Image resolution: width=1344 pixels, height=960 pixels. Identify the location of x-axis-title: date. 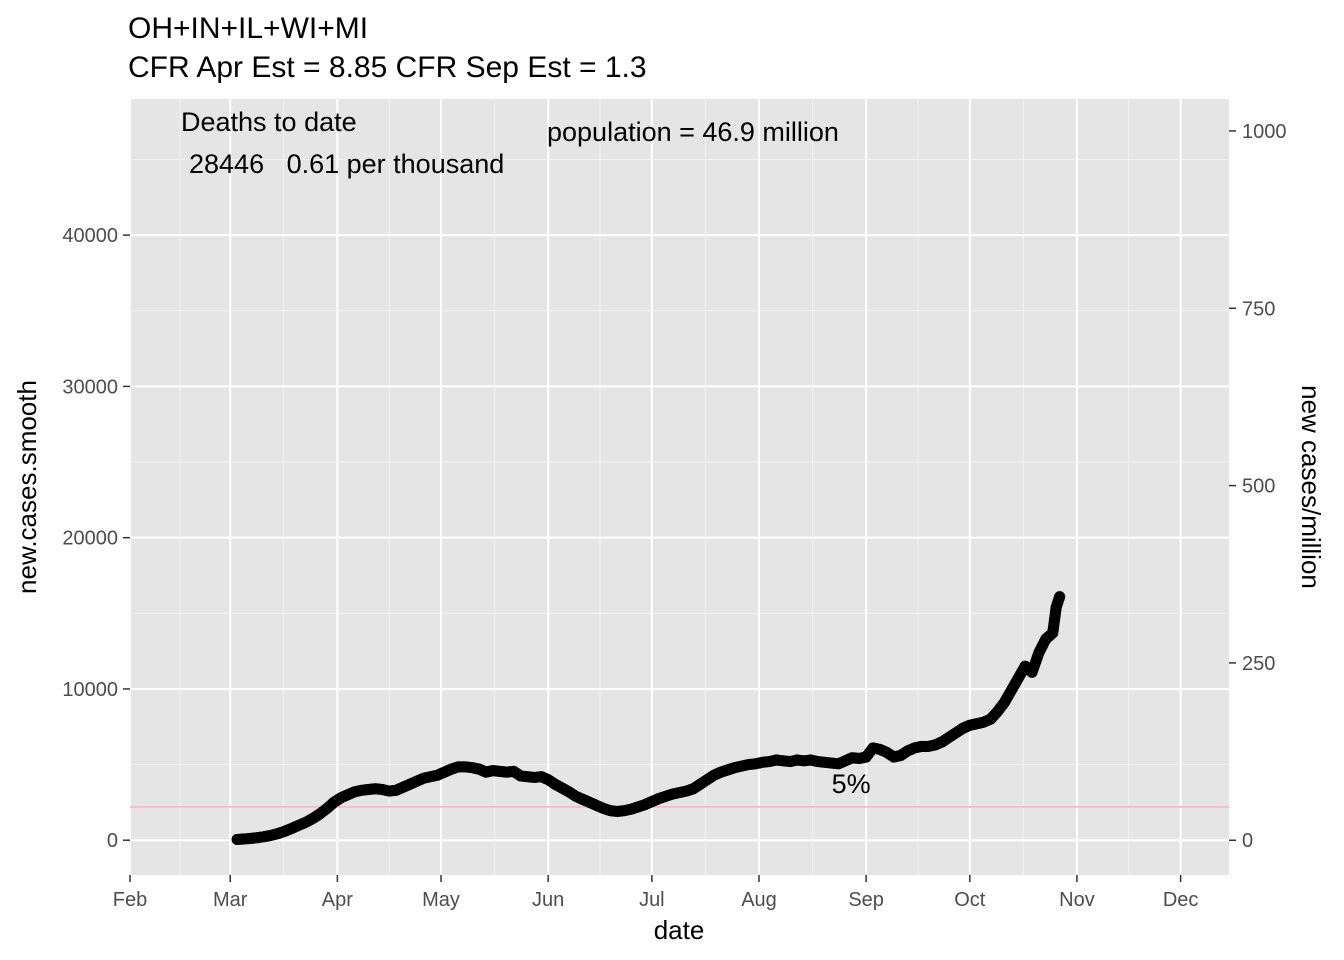
(679, 930).